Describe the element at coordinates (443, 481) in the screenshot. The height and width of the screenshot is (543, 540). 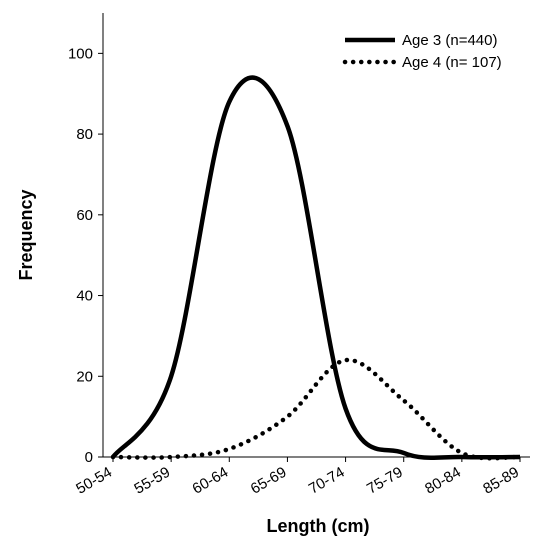
I see `x-tick-label: 80-84` at that location.